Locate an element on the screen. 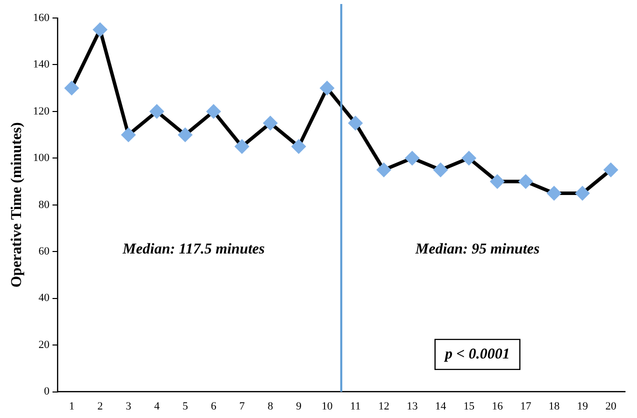 Image resolution: width=637 pixels, height=418 pixels. x-tick-label: 14 is located at coordinates (441, 406).